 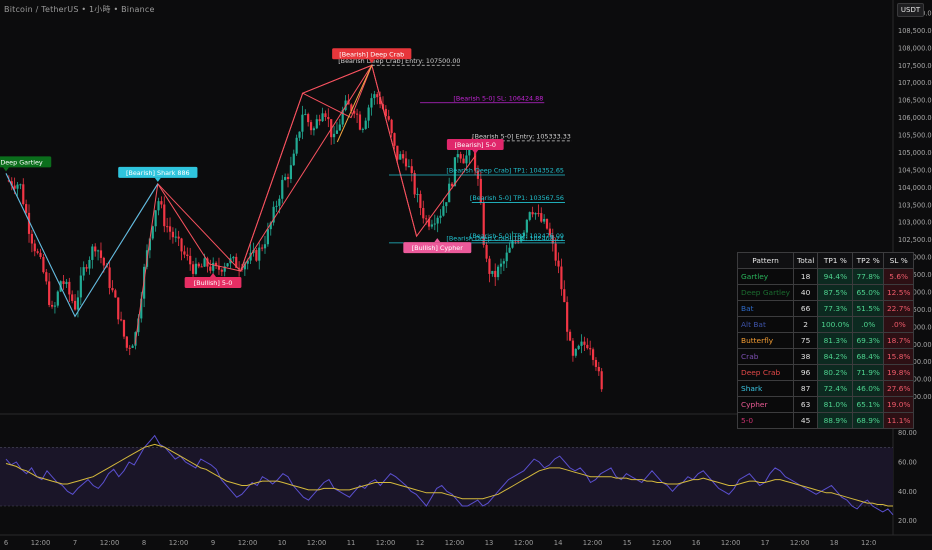 I want to click on table-cell-tp2: 65.0%, so click(x=868, y=292).